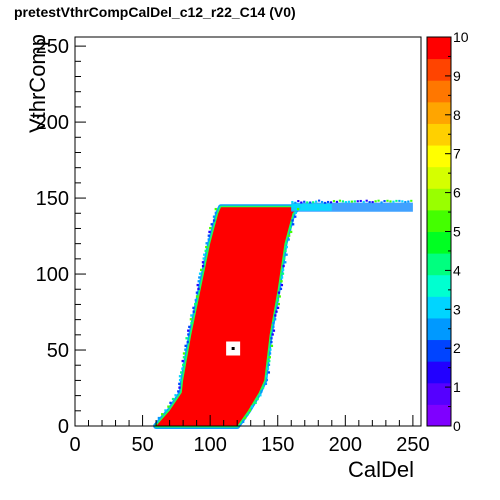 Image resolution: width=500 pixels, height=500 pixels. I want to click on color-scale-label: 1, so click(457, 387).